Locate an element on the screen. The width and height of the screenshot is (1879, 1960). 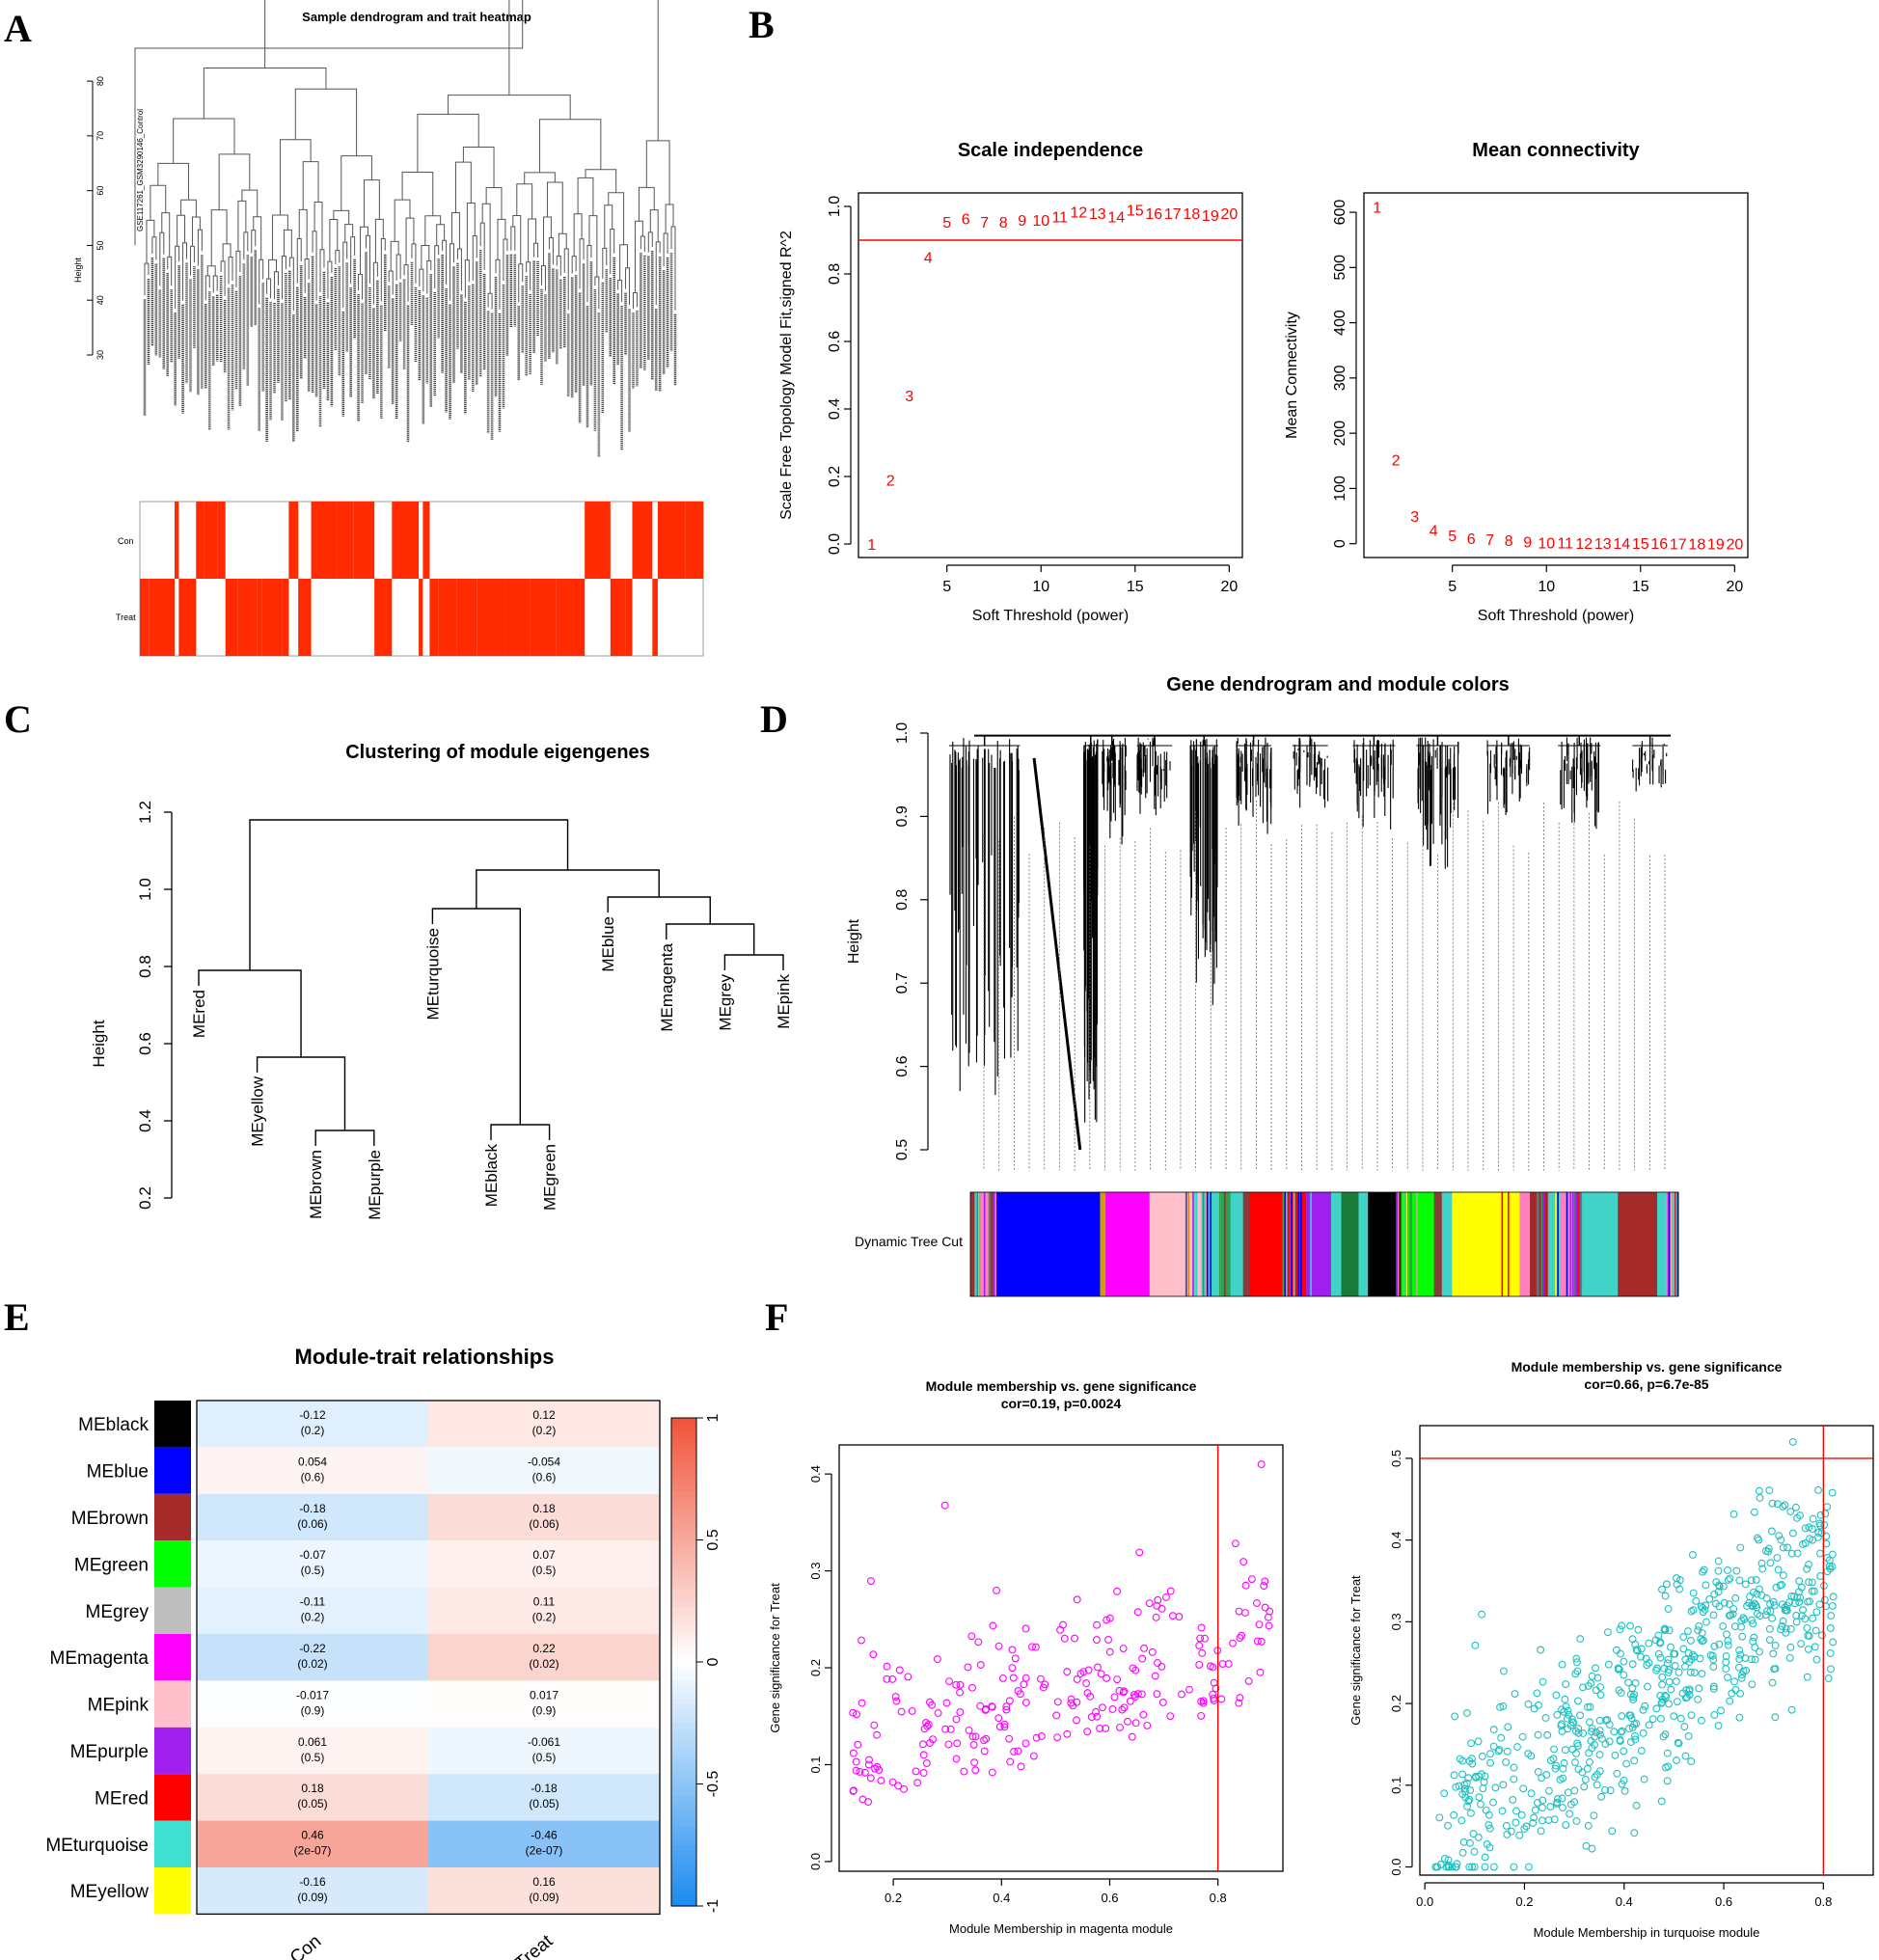
a-y-tick-label: 70 is located at coordinates (100, 136).